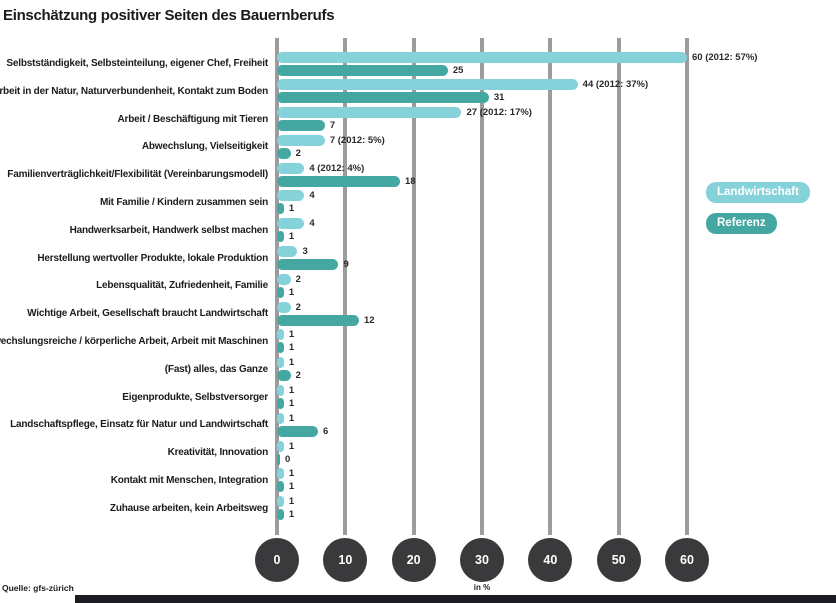 The height and width of the screenshot is (603, 836). Describe the element at coordinates (332, 126) in the screenshot. I see `value-label-referenz: 7` at that location.